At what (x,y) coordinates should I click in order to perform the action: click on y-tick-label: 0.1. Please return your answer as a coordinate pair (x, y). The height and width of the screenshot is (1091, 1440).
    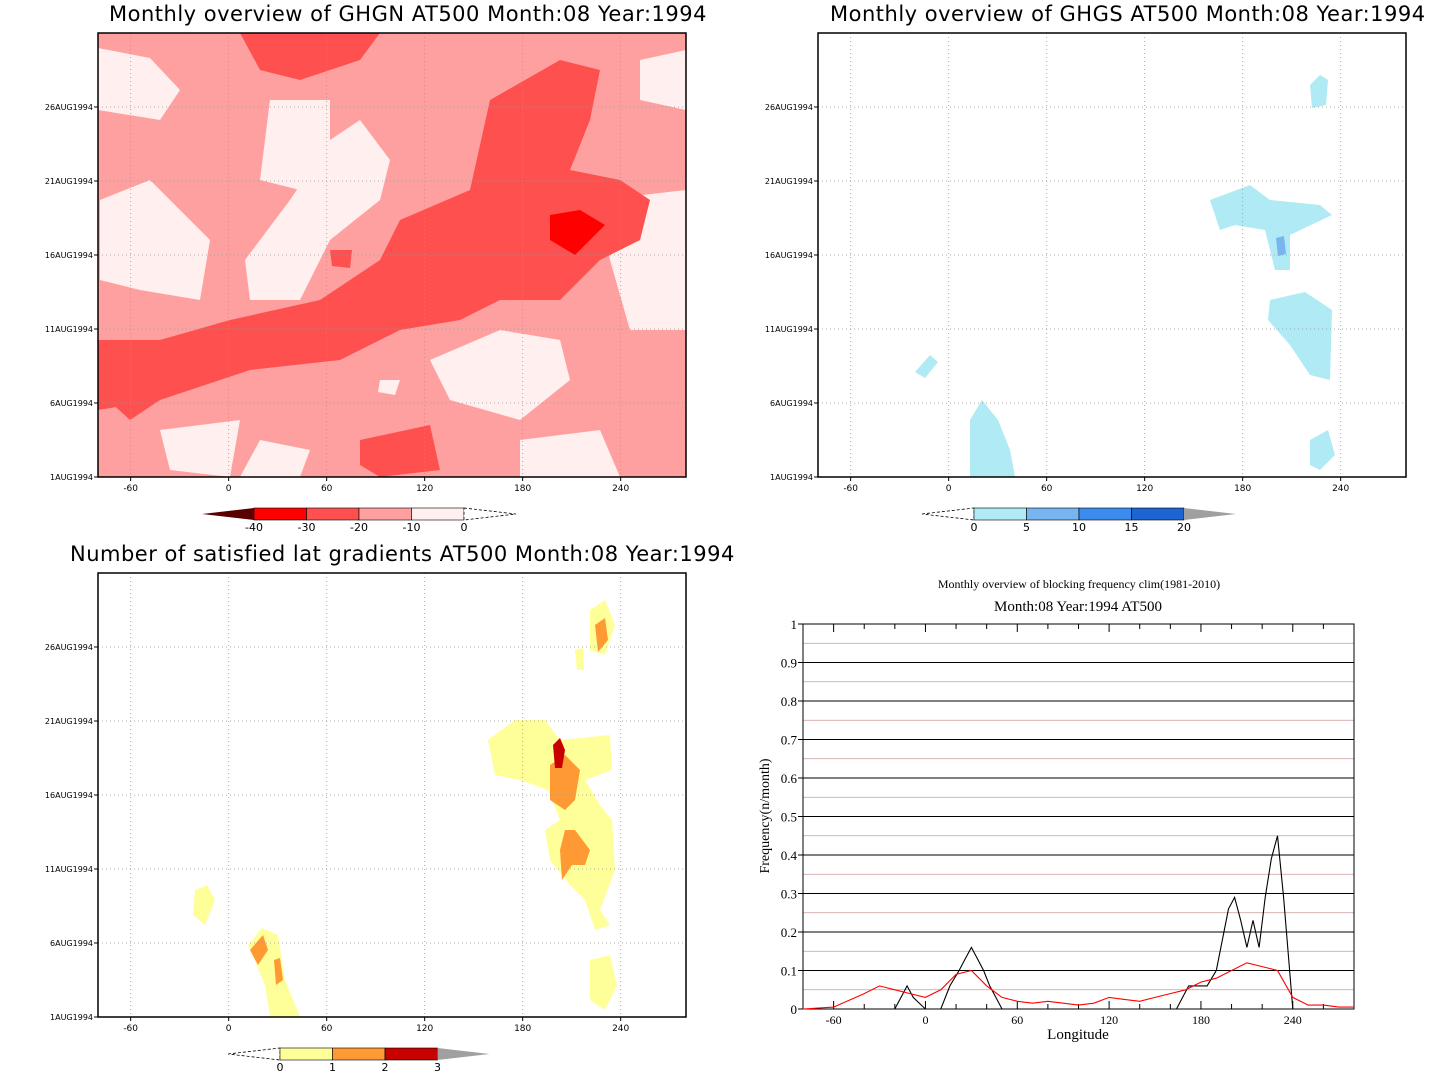
    Looking at the image, I should click on (789, 971).